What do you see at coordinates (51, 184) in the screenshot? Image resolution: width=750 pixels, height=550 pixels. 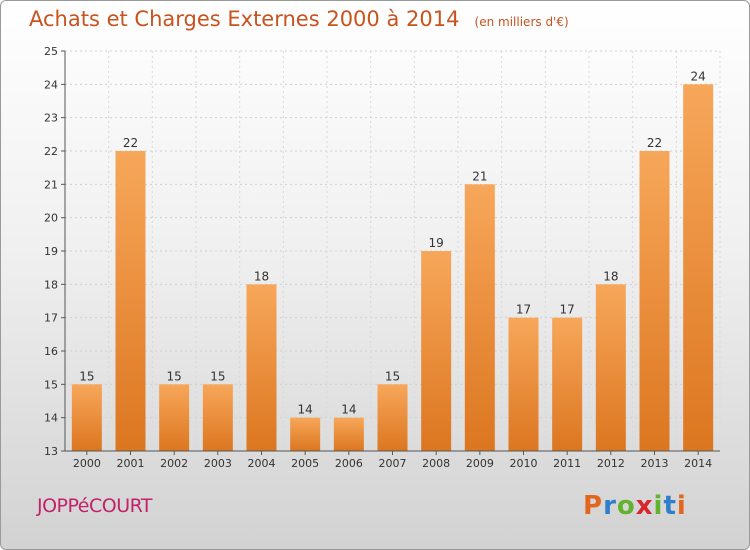 I see `y-tick-label: 21` at bounding box center [51, 184].